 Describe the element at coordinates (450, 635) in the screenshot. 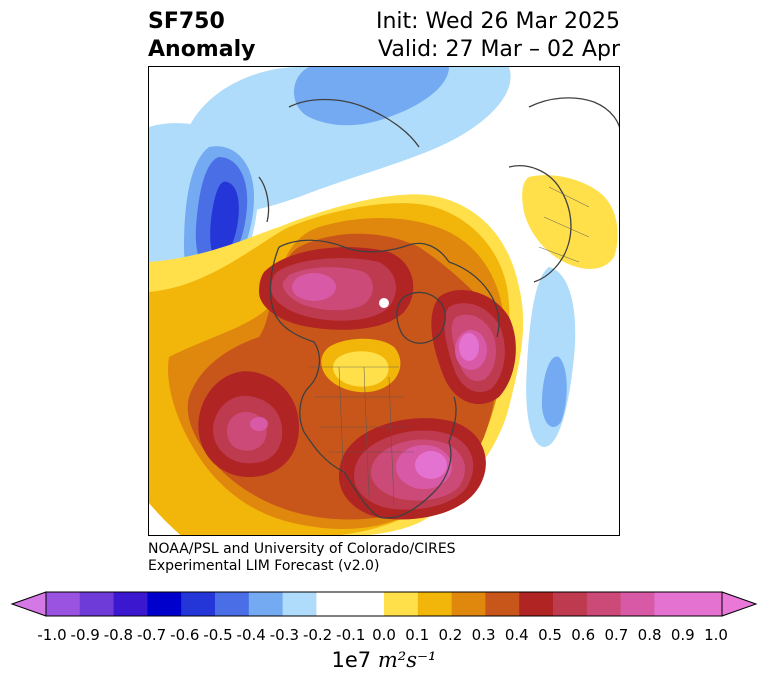

I see `colorbar-tick-label: 0.2` at that location.